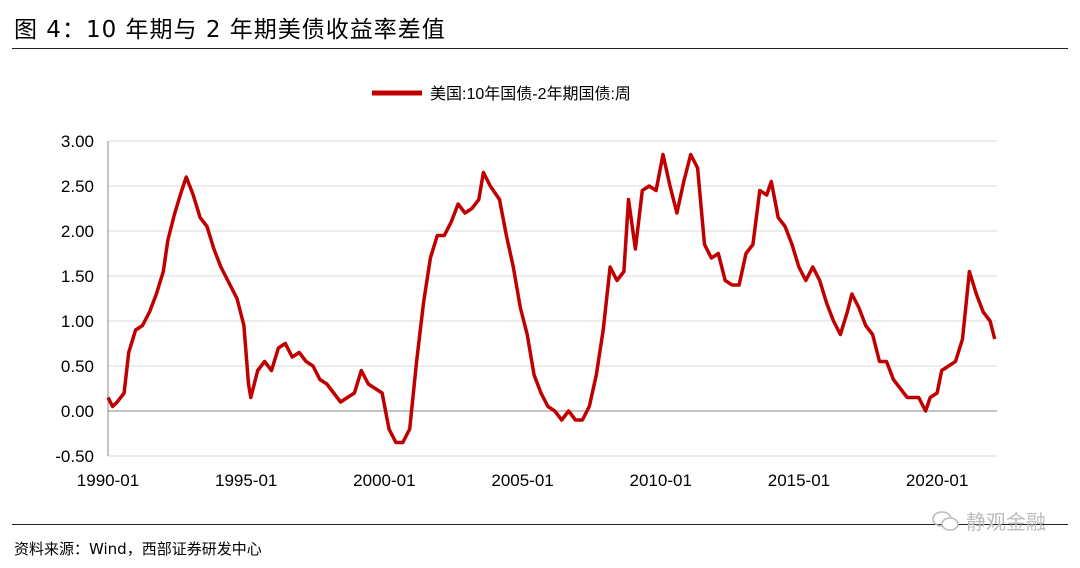  What do you see at coordinates (77, 186) in the screenshot?
I see `y-tick-label: 2.50` at bounding box center [77, 186].